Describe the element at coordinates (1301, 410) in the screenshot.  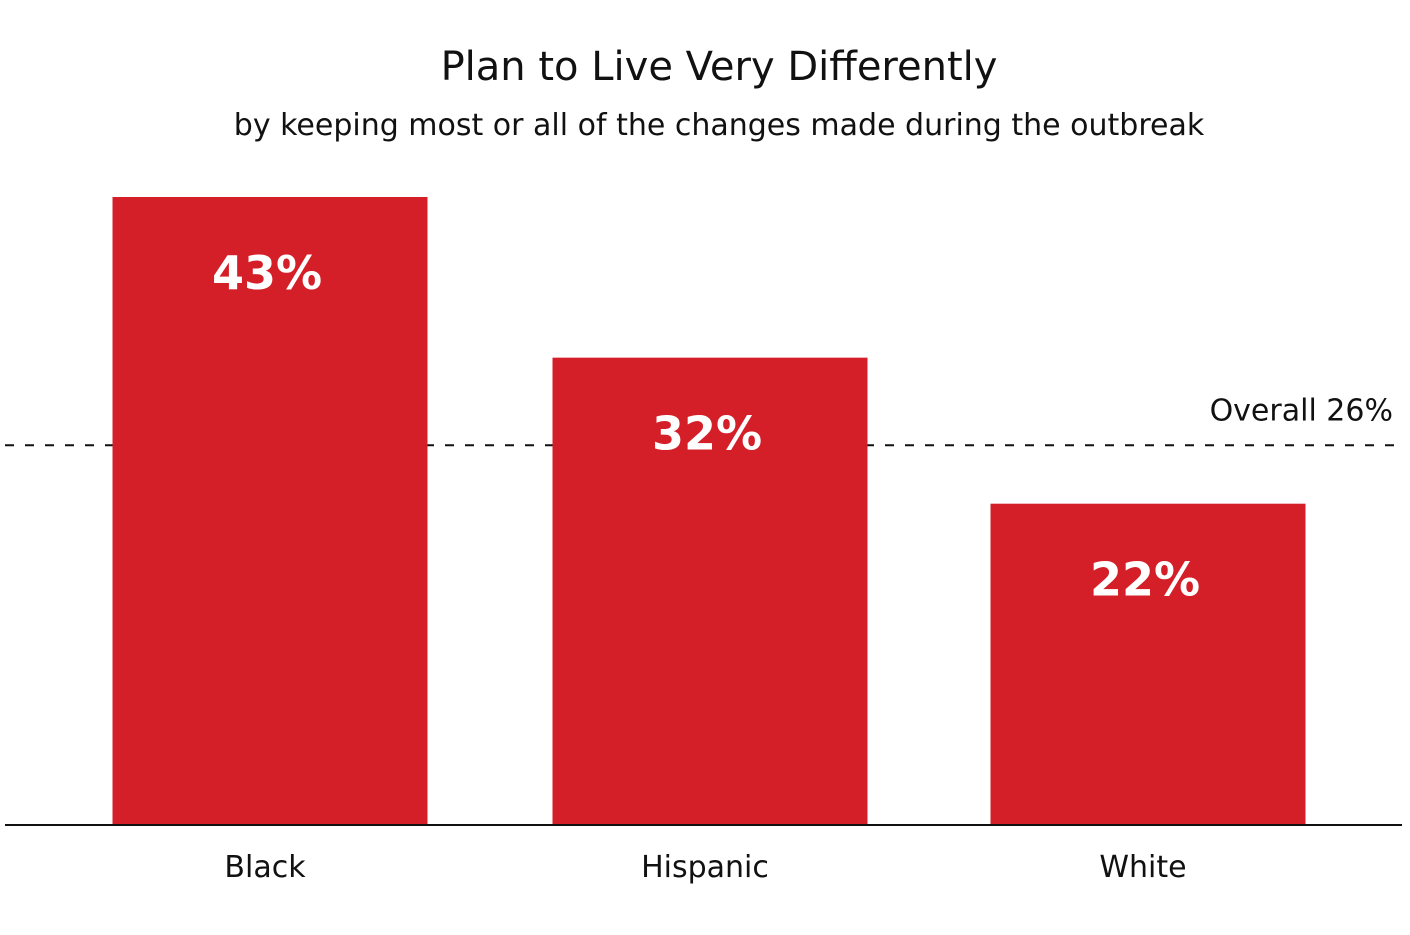
I see `overall-reference-label: Overall 26%` at that location.